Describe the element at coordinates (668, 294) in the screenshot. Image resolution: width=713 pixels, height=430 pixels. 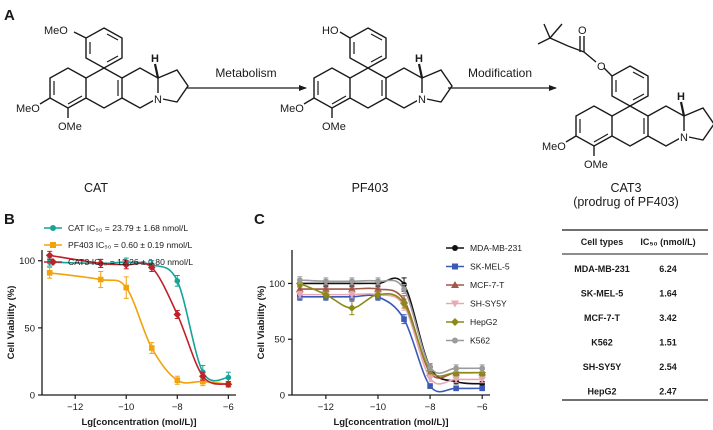
I see `table-cell-ic50: 1.64` at that location.